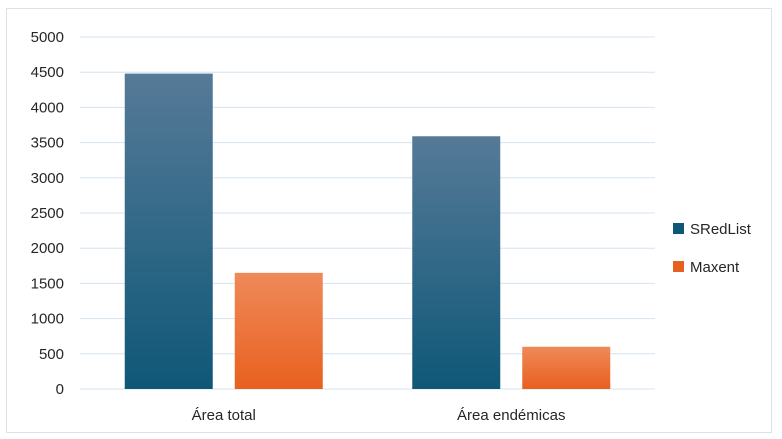 This screenshot has width=782, height=439. Describe the element at coordinates (51, 354) in the screenshot. I see `y-tick-label: 500` at that location.